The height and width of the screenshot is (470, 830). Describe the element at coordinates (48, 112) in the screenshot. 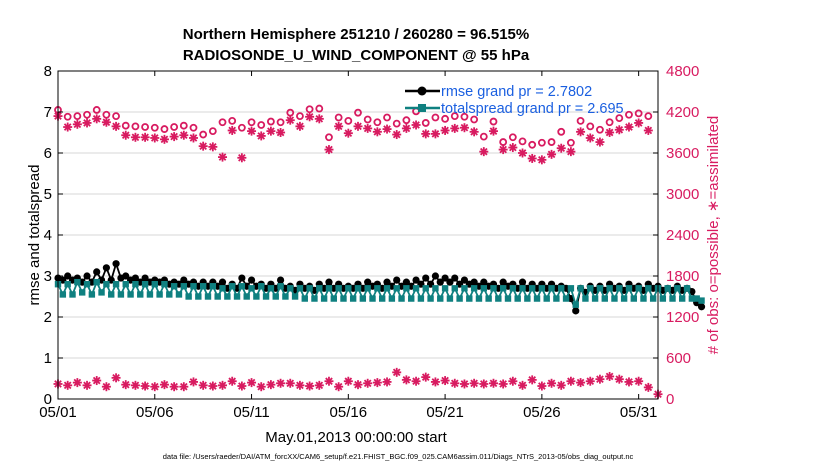

I see `y-tick-label-left: 7` at that location.